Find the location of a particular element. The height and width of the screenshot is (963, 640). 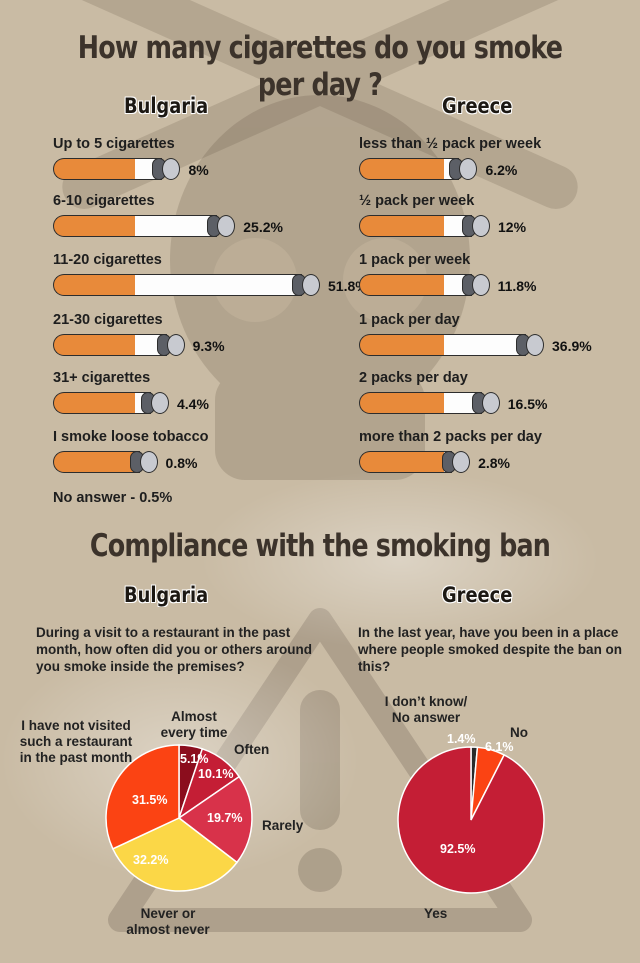

bulgaria-pie-value: 32.2% is located at coordinates (151, 860).